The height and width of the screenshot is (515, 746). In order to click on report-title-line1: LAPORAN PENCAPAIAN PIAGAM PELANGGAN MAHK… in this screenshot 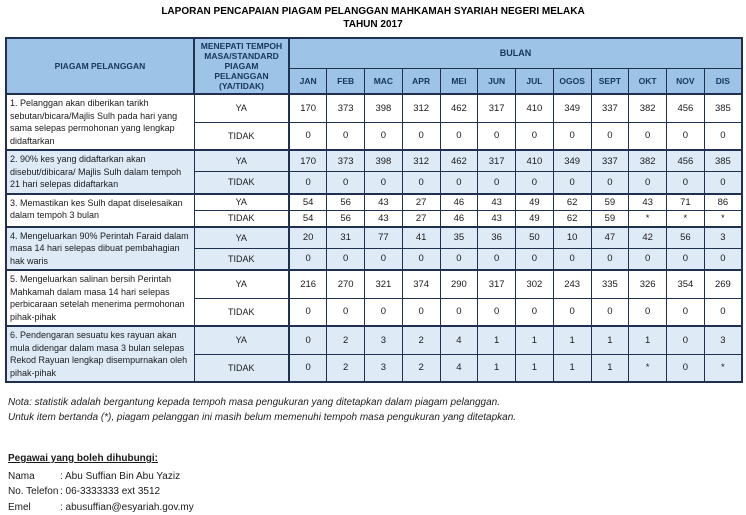, I will do `click(373, 11)`.